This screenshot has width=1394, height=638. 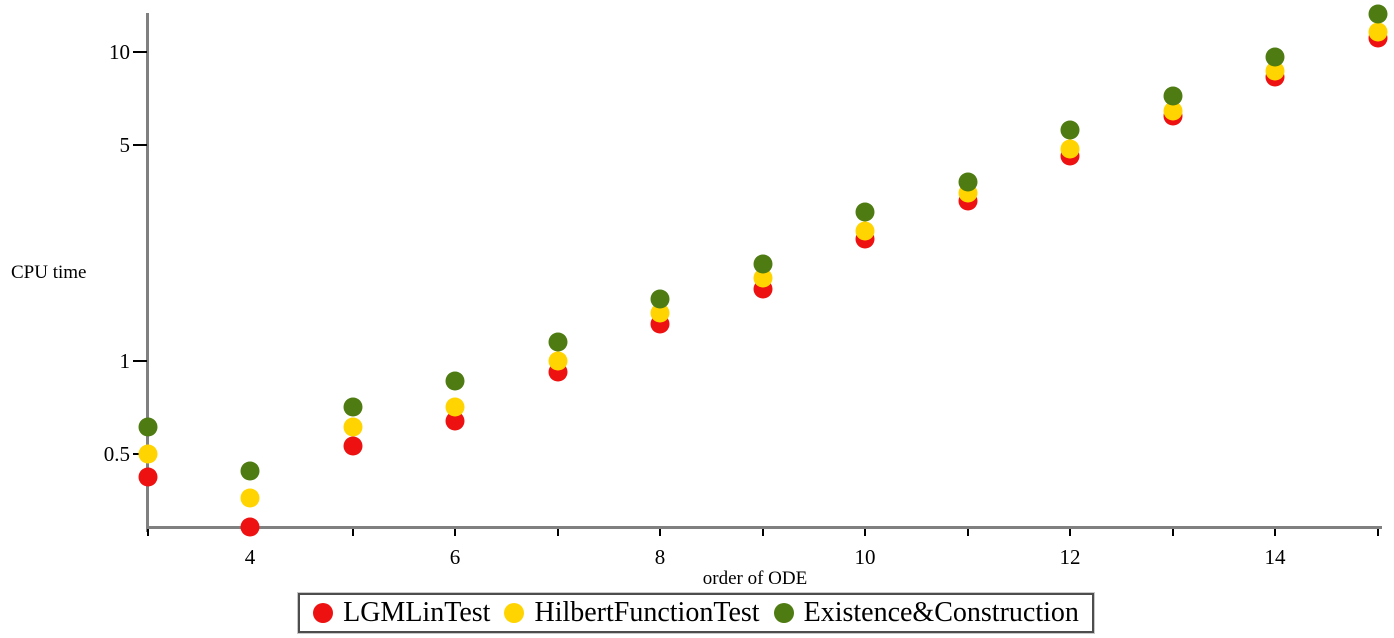 What do you see at coordinates (119, 52) in the screenshot?
I see `y-tick-label: 10` at bounding box center [119, 52].